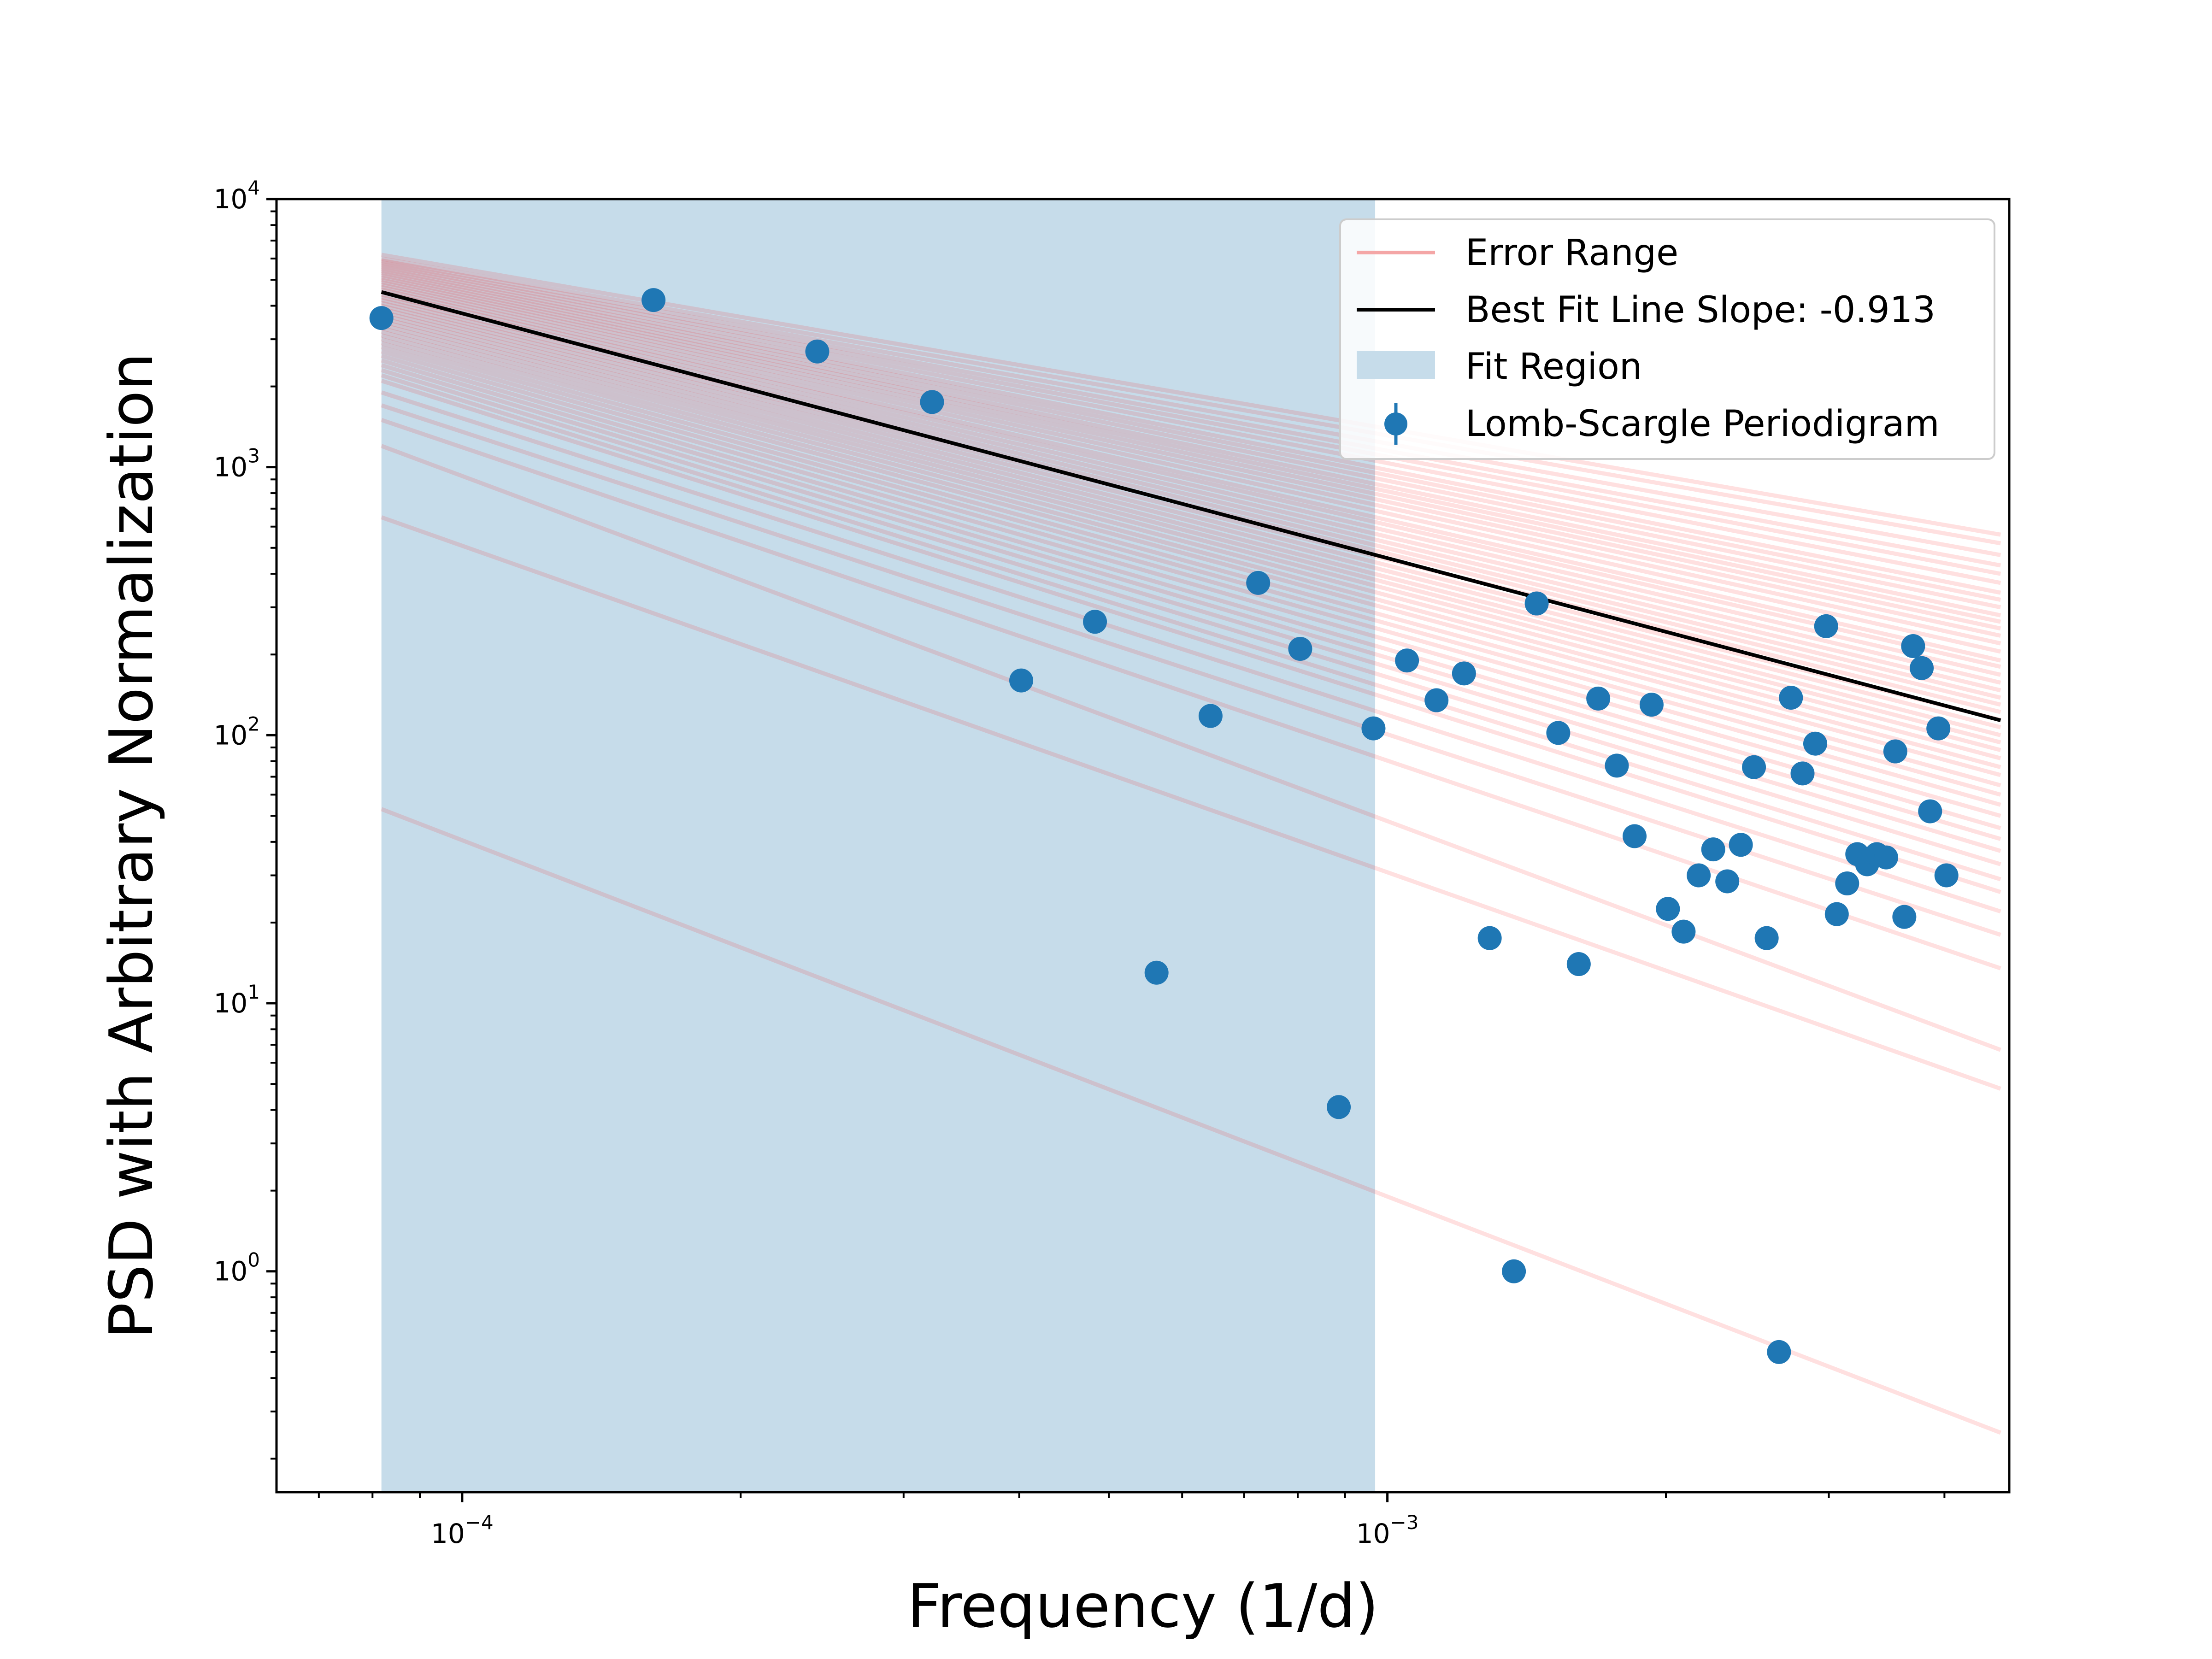 The width and height of the screenshot is (2212, 1659). What do you see at coordinates (1702, 424) in the screenshot?
I see `legend-periodigram-label: Lomb-Scargle Periodigram` at bounding box center [1702, 424].